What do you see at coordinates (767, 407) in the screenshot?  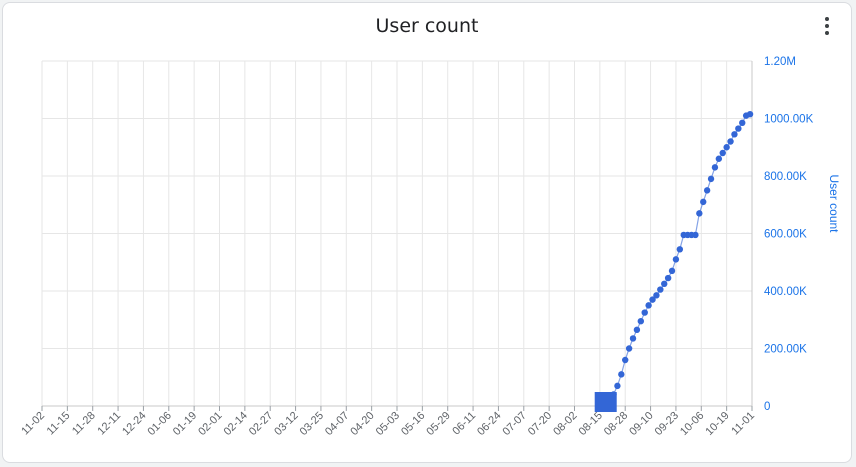 I see `y-tick-label: 0` at bounding box center [767, 407].